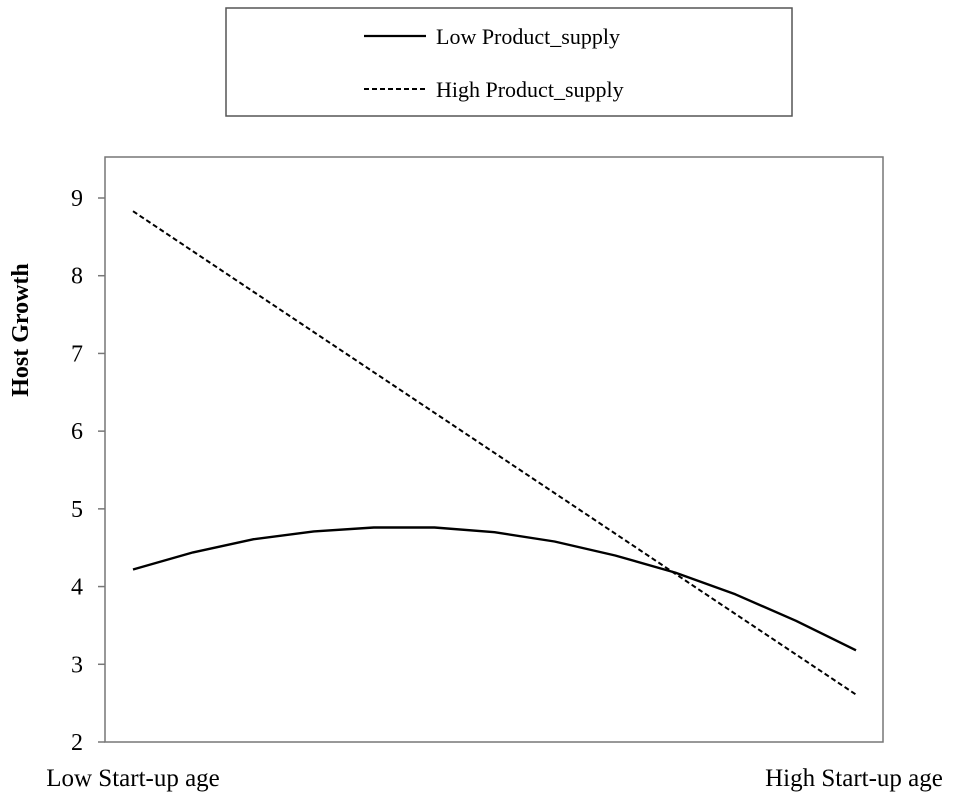 This screenshot has height=801, width=969. What do you see at coordinates (77, 510) in the screenshot?
I see `y-tick-label: 5` at bounding box center [77, 510].